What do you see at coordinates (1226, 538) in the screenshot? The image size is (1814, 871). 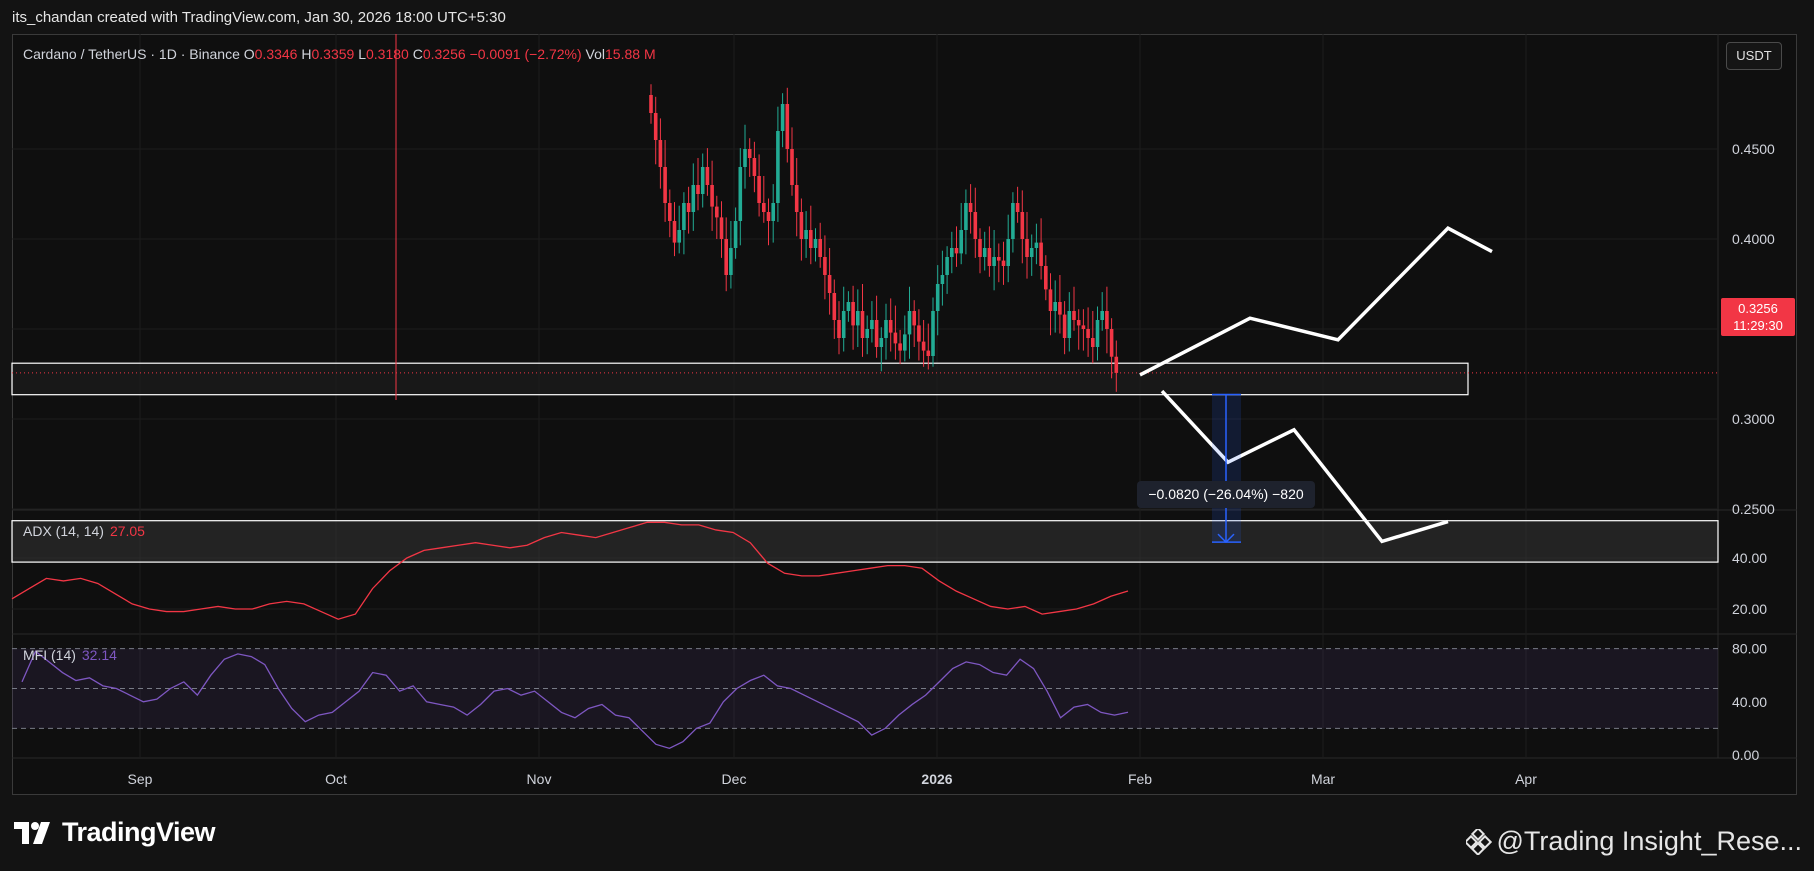 I see `measure-arrowhead` at bounding box center [1226, 538].